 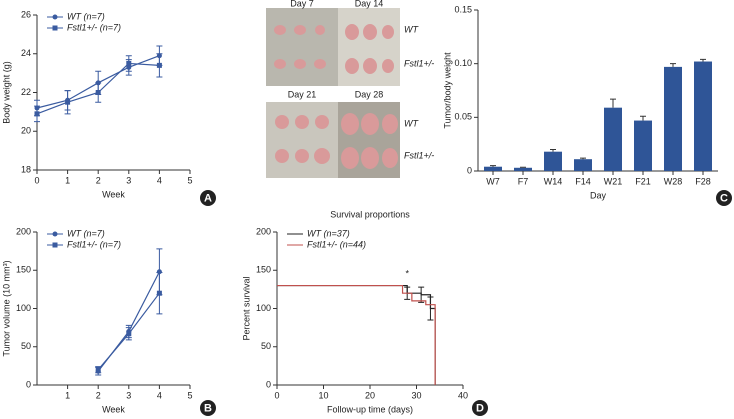 I want to click on y-tick-label: 0.15, so click(x=463, y=9).